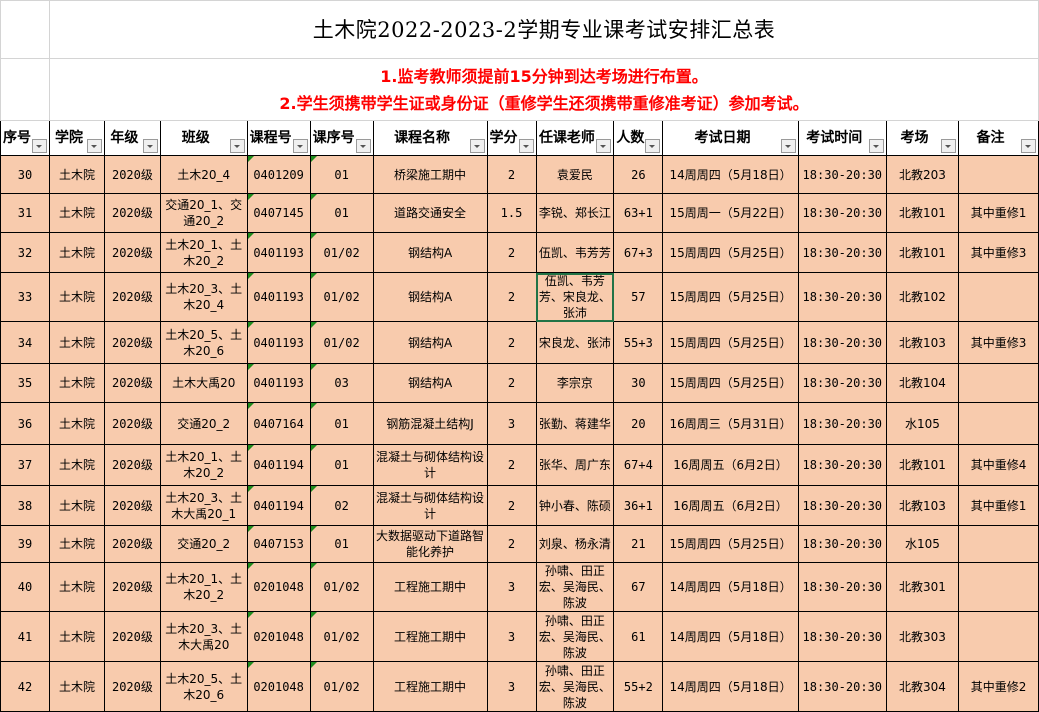  I want to click on cell-seq: 36, so click(25, 423).